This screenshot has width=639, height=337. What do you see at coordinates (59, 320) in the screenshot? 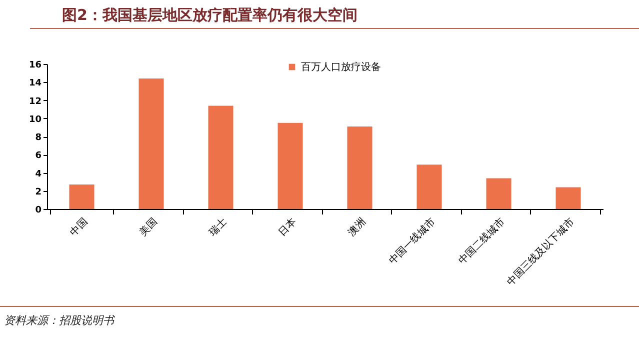
I see `text: 资料来源：招股说明书` at bounding box center [59, 320].